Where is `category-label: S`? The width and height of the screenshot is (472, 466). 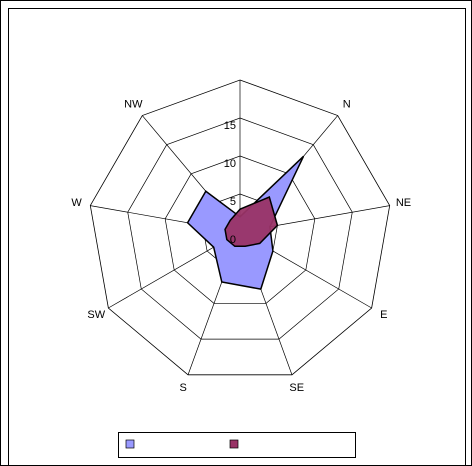 category-label: S is located at coordinates (183, 388).